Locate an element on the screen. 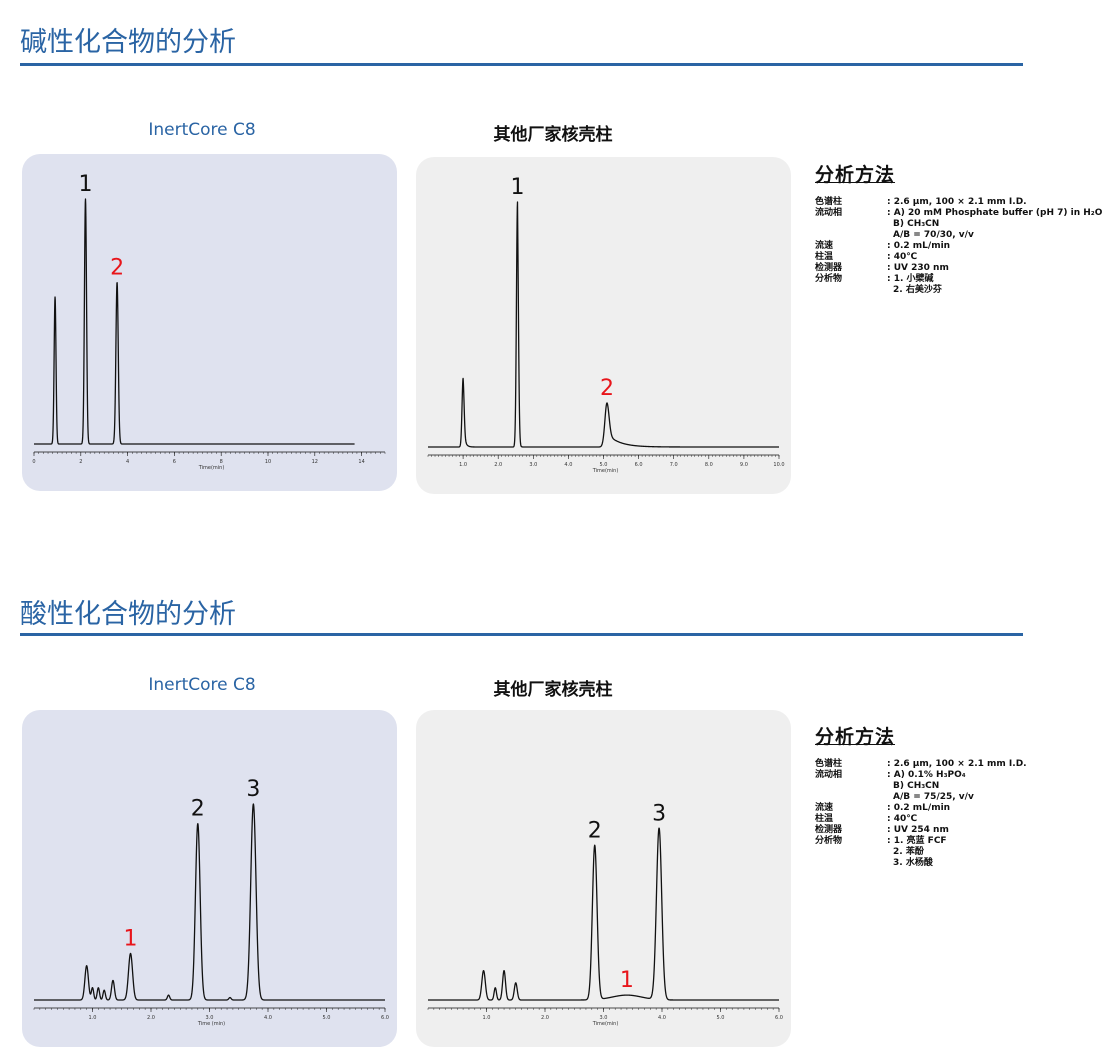 The width and height of the screenshot is (1108, 1048). method-value: : 1. 亮蓝 FCF is located at coordinates (917, 841).